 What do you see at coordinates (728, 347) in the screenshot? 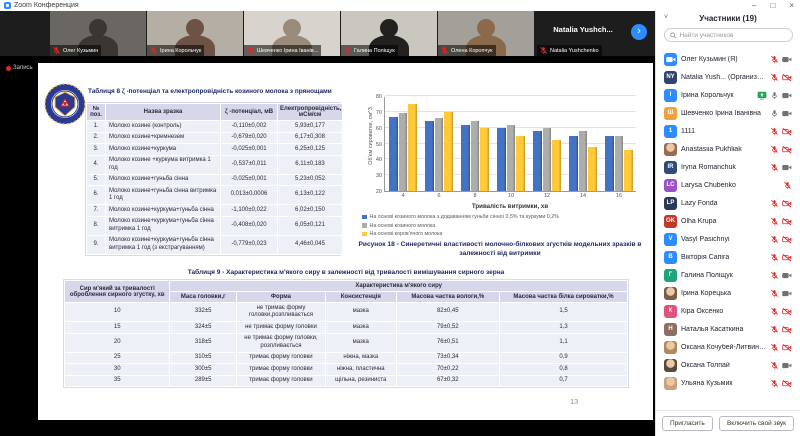
I see `participant-row: Оксана Кочубей-Литвиненко` at bounding box center [728, 347].